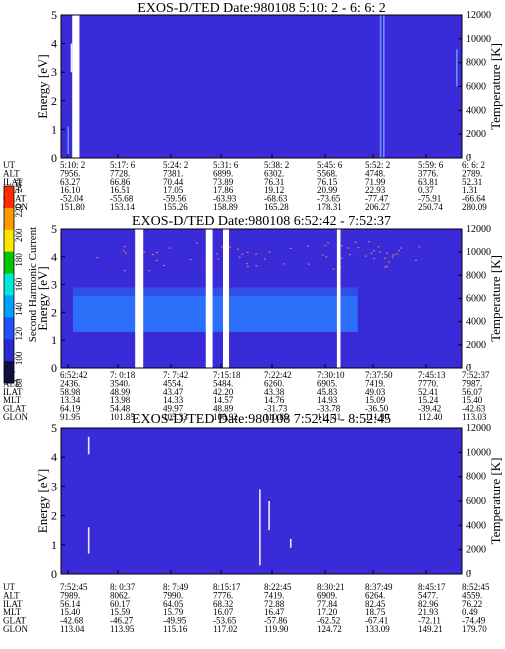  Describe the element at coordinates (274, 383) in the screenshot. I see `cell-alt: 6260.` at that location.